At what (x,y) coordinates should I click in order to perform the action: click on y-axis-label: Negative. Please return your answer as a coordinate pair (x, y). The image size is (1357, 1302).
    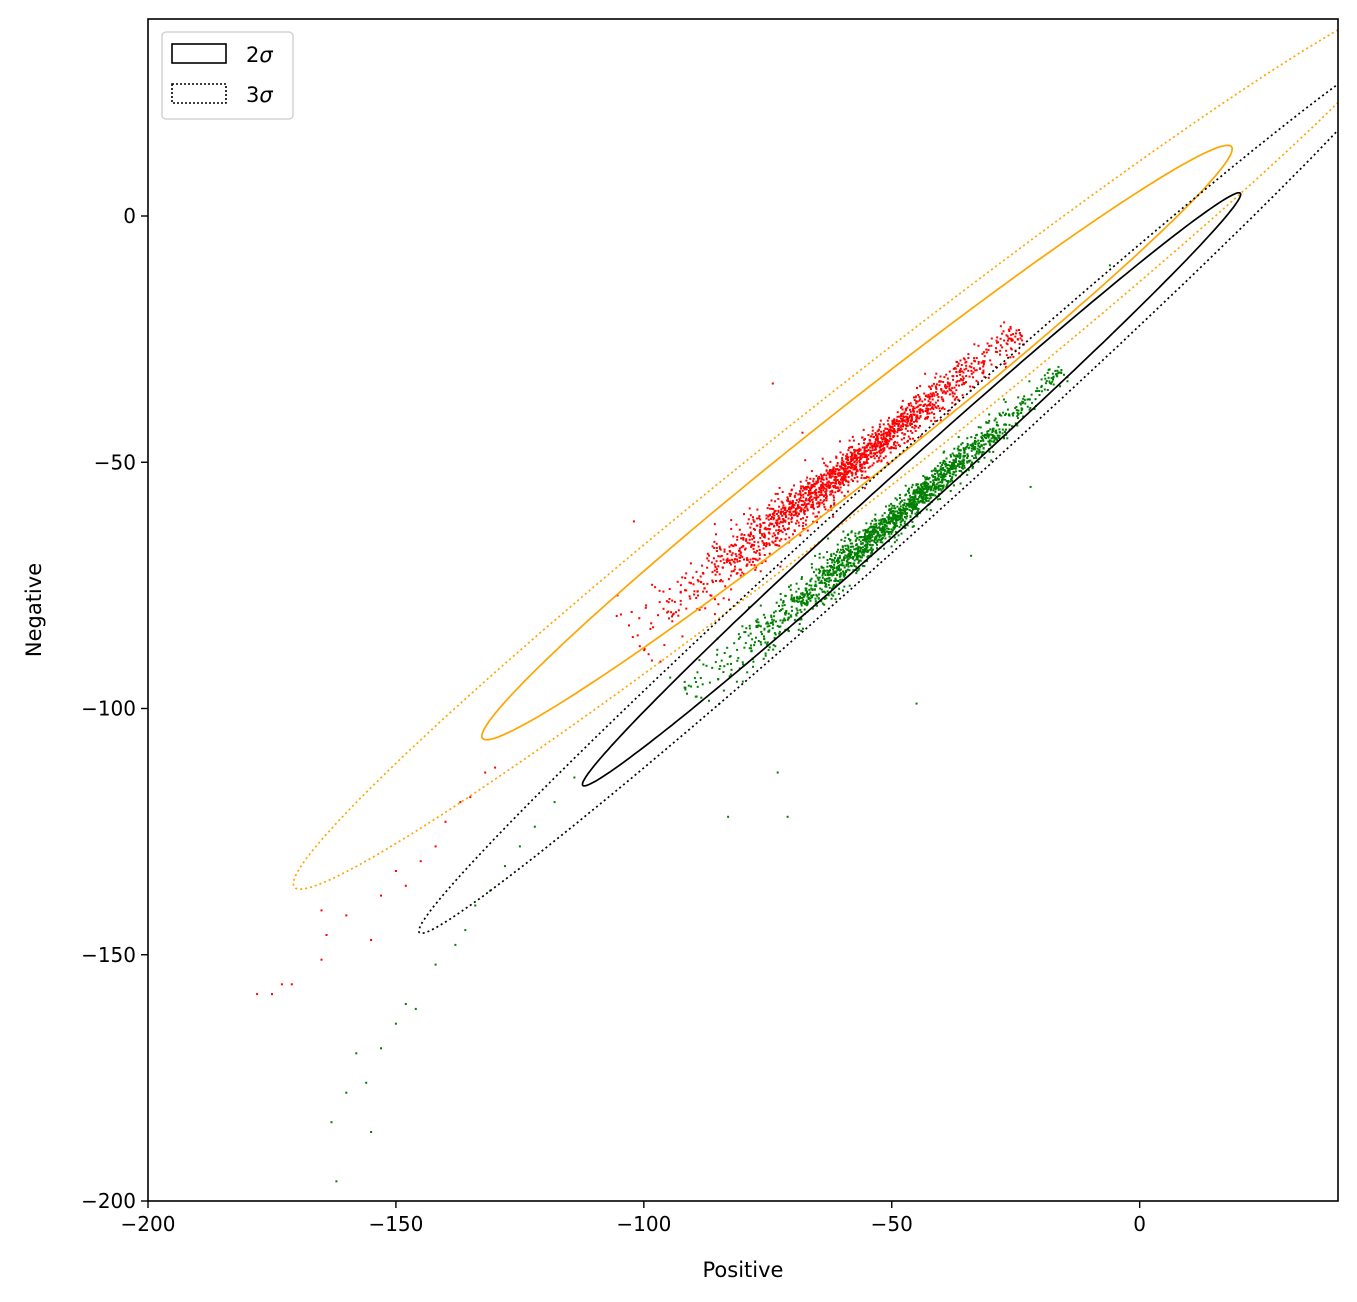
    Looking at the image, I should click on (34, 610).